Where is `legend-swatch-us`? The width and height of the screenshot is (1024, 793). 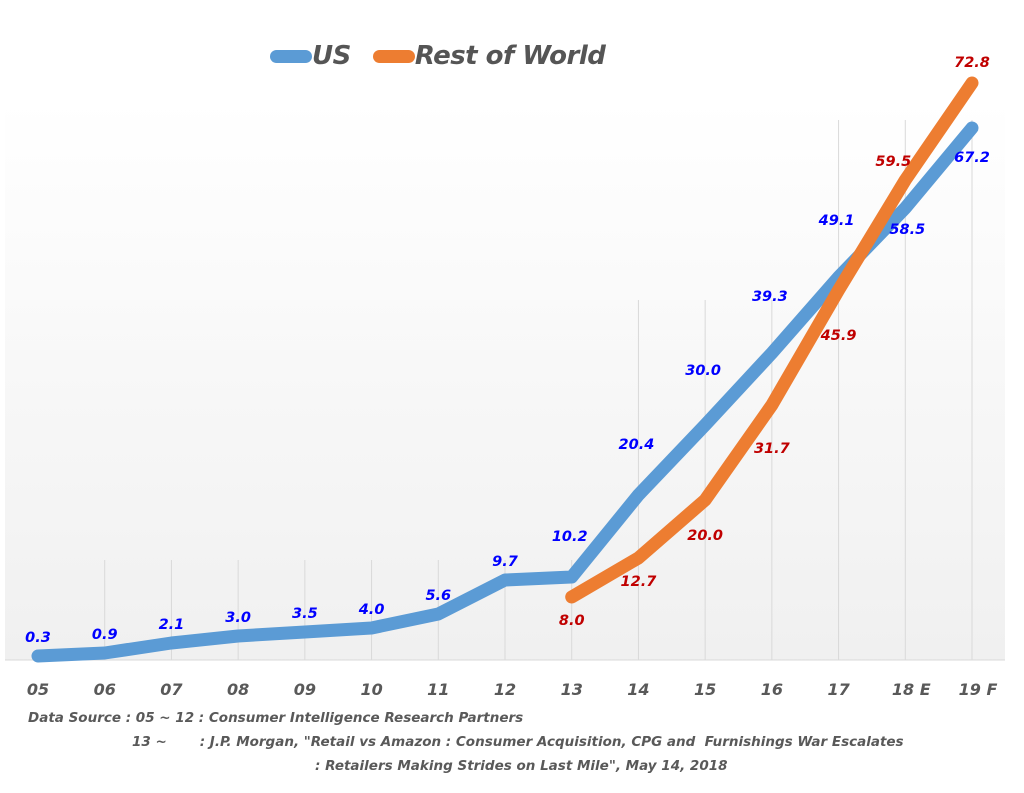 legend-swatch-us is located at coordinates (291, 56).